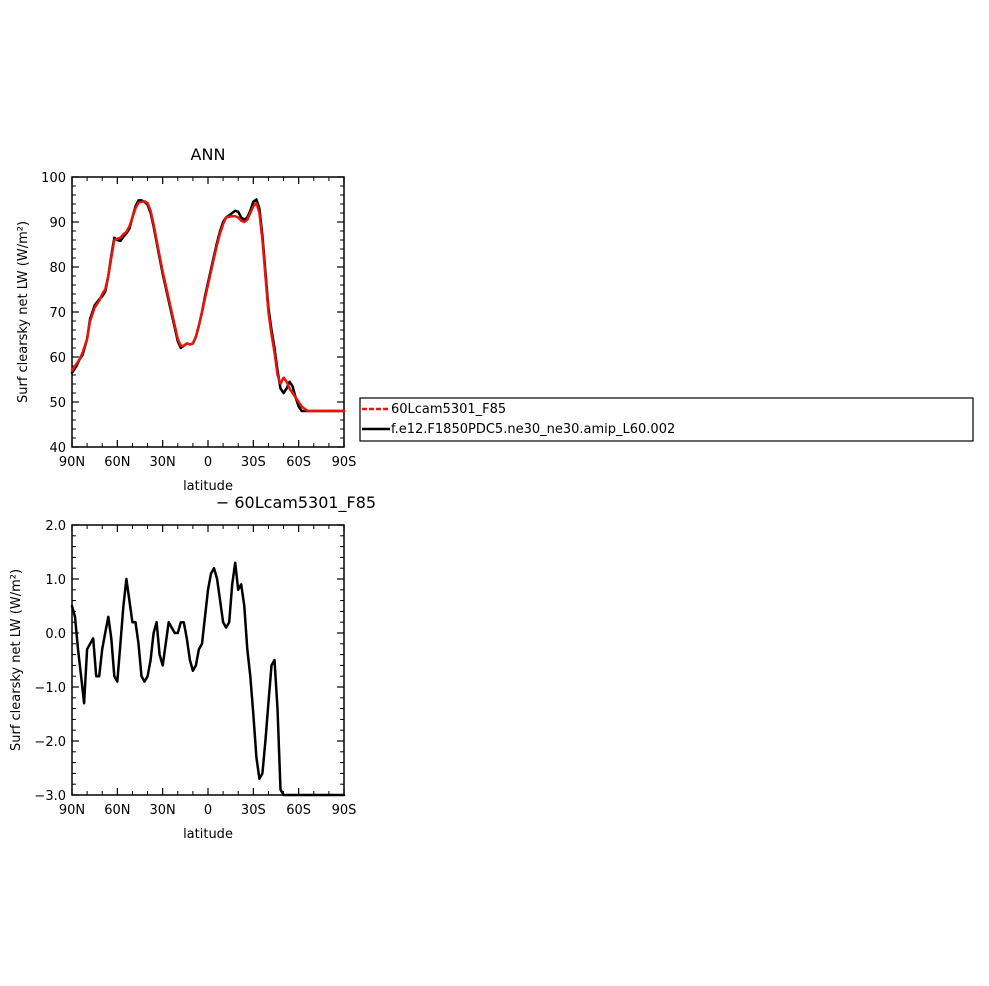  I want to click on top-x-tick-label: 90N, so click(72, 462).